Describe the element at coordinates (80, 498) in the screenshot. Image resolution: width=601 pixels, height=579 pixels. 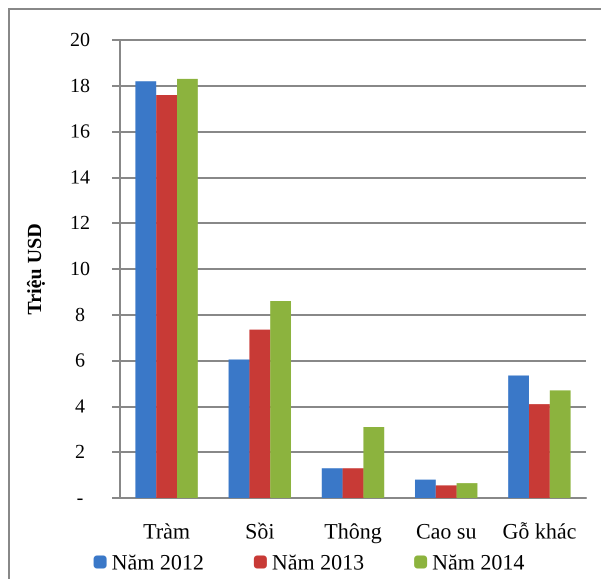
I see `y-tick-label: -` at that location.